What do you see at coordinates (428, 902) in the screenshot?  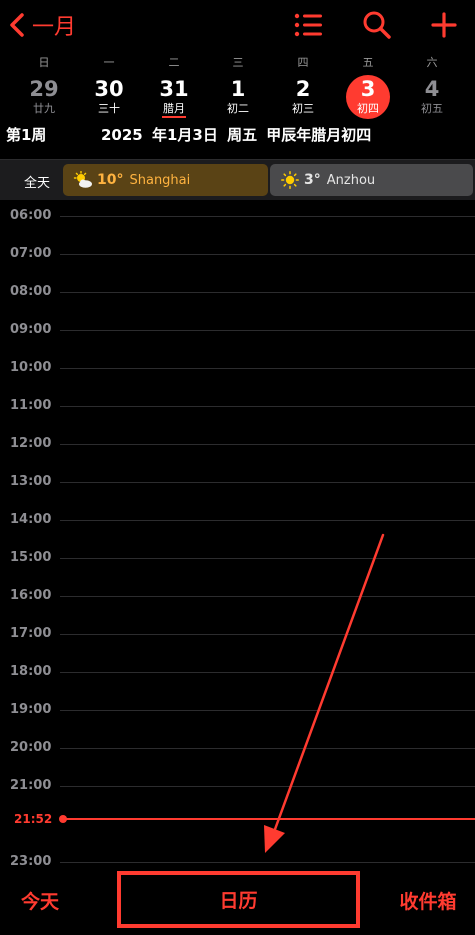 I see `inbox-tab: 收件箱` at bounding box center [428, 902].